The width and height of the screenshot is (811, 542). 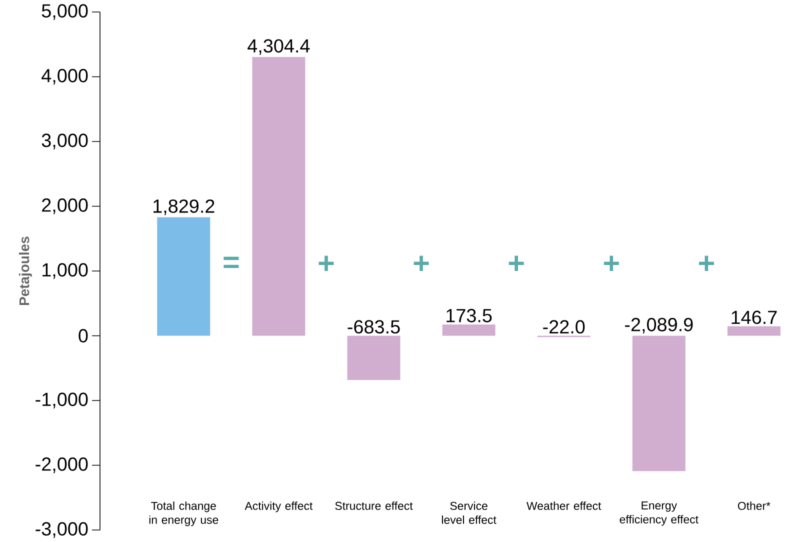 I want to click on y-tick-label: -3,000, so click(x=62, y=530).